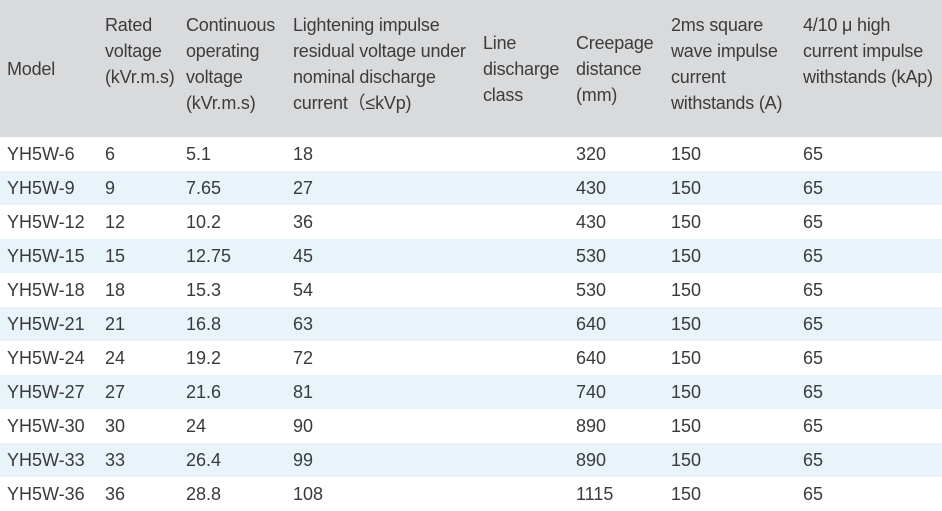 Image resolution: width=942 pixels, height=511 pixels. I want to click on model-cell-value: YH5W-24, so click(46, 357).